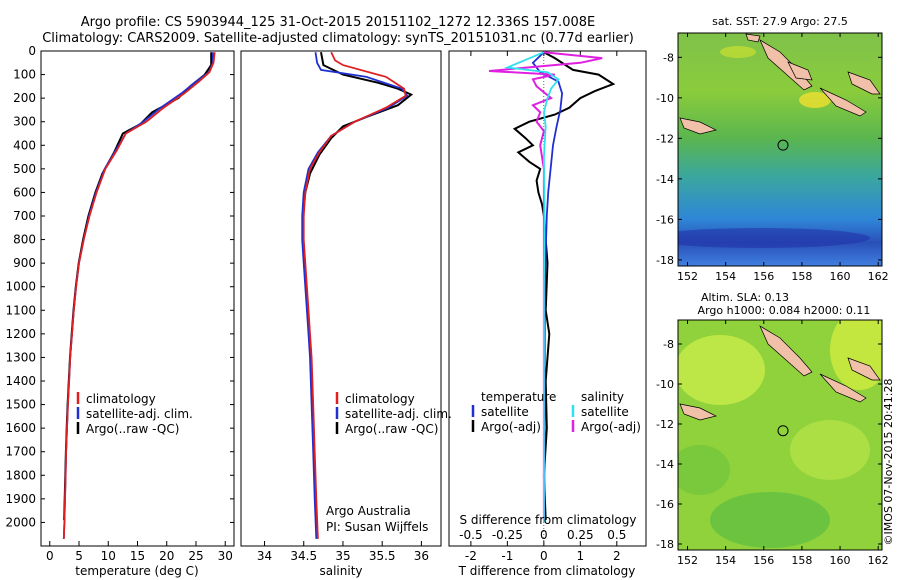 Image resolution: width=900 pixels, height=580 pixels. Describe the element at coordinates (195, 556) in the screenshot. I see `x-tick-label: 25` at that location.